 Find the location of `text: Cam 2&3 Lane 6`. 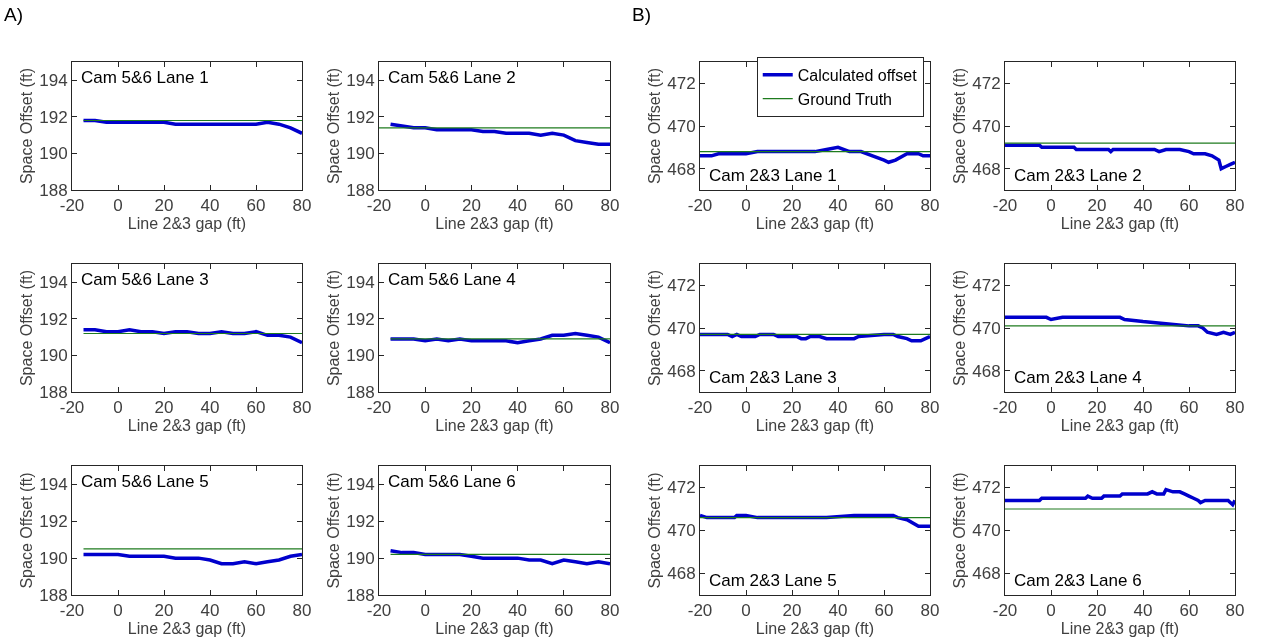

text: Cam 2&3 Lane 6 is located at coordinates (1078, 580).